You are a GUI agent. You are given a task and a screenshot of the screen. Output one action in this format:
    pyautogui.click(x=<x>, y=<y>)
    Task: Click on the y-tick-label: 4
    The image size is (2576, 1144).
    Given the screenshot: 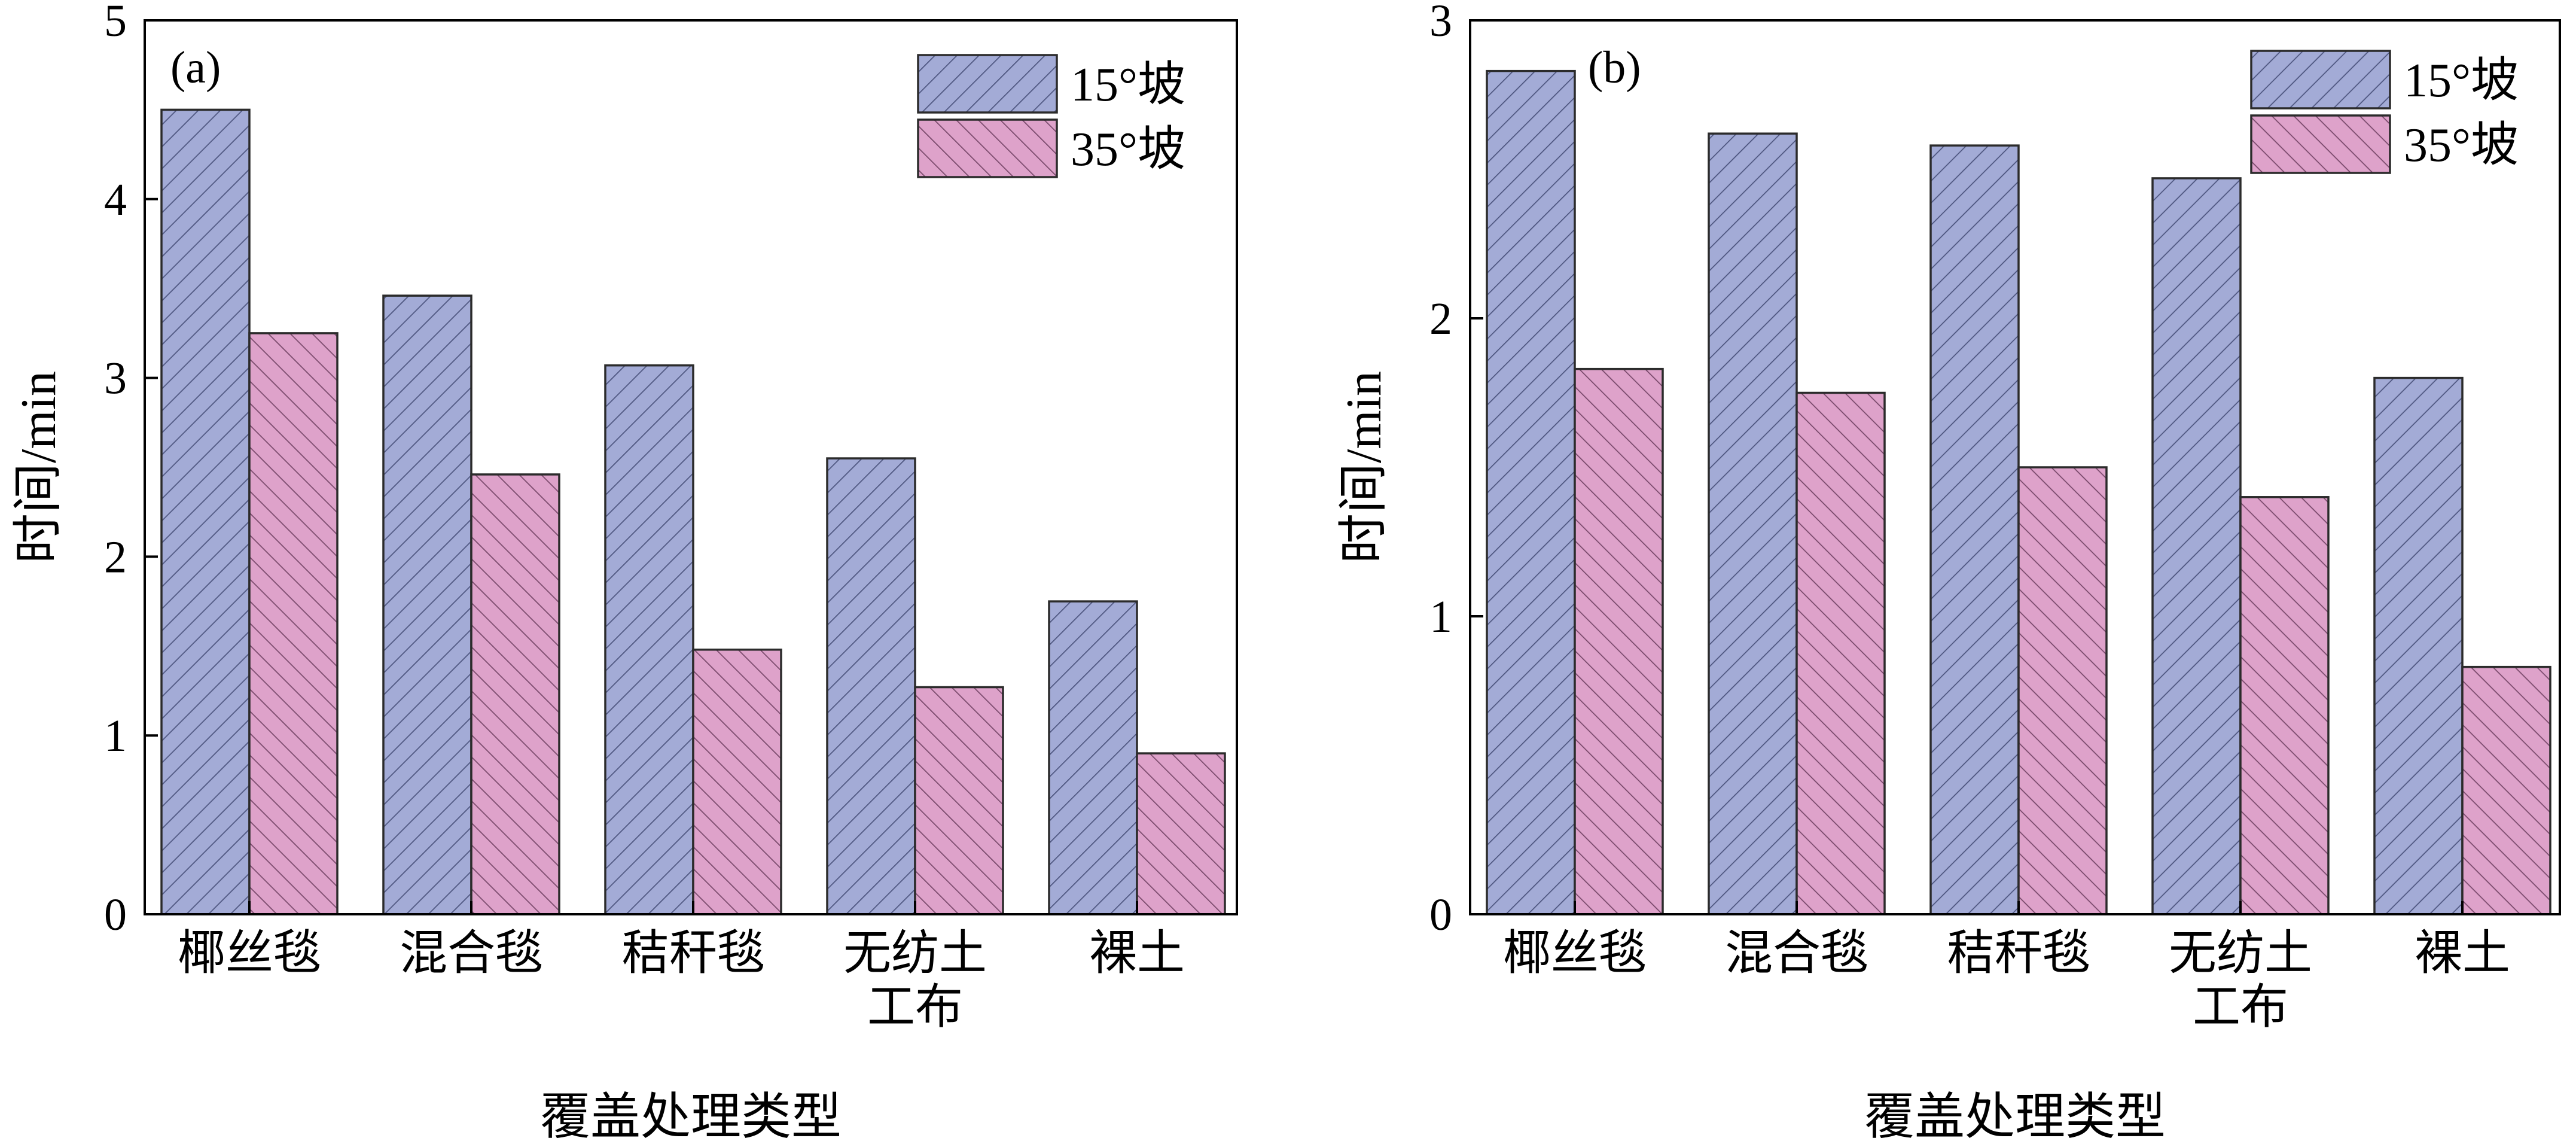 What is the action you would take?
    pyautogui.click(x=116, y=200)
    